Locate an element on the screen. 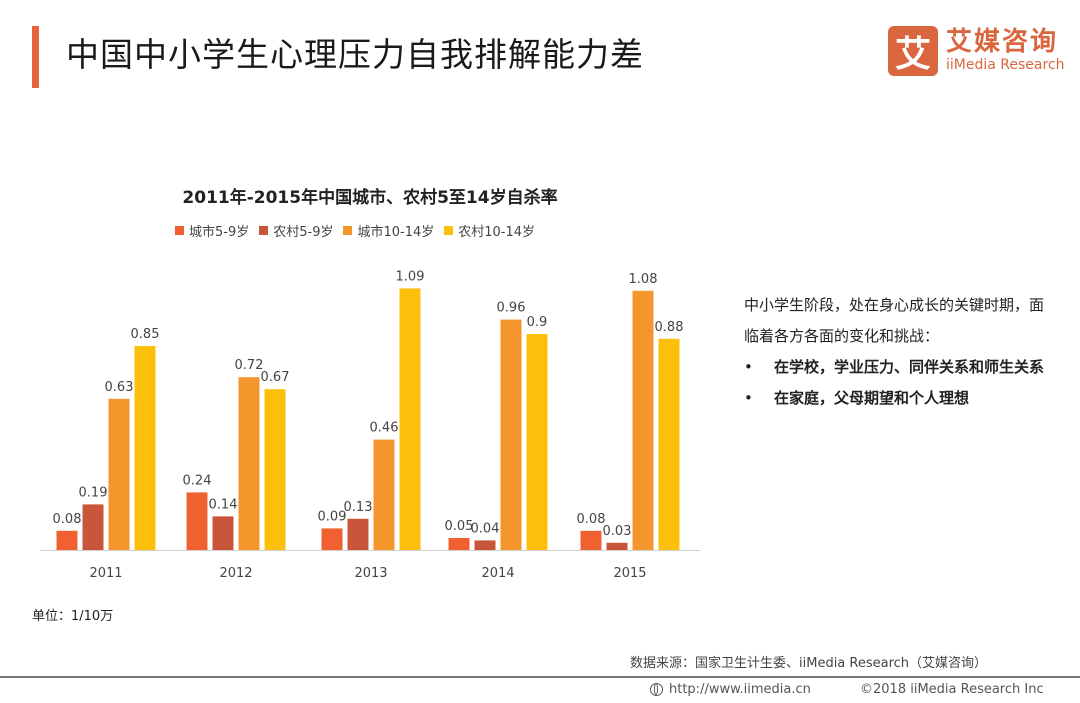 Image resolution: width=1080 pixels, height=703 pixels. chart-title: 2011年-2015年中国城市、农村5至14岁自杀率 is located at coordinates (370, 198).